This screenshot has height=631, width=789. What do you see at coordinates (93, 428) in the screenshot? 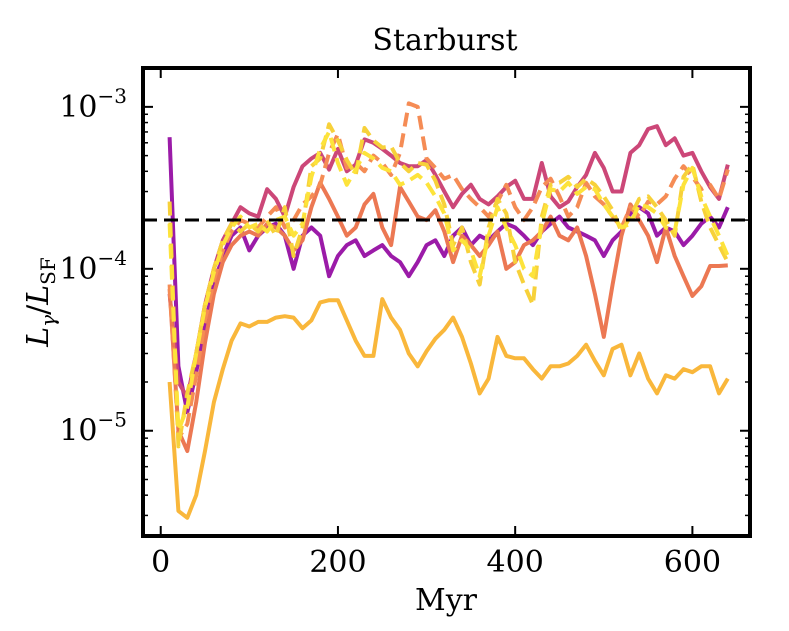
I see `y-tick-label: 10⁻⁵` at bounding box center [93, 428].